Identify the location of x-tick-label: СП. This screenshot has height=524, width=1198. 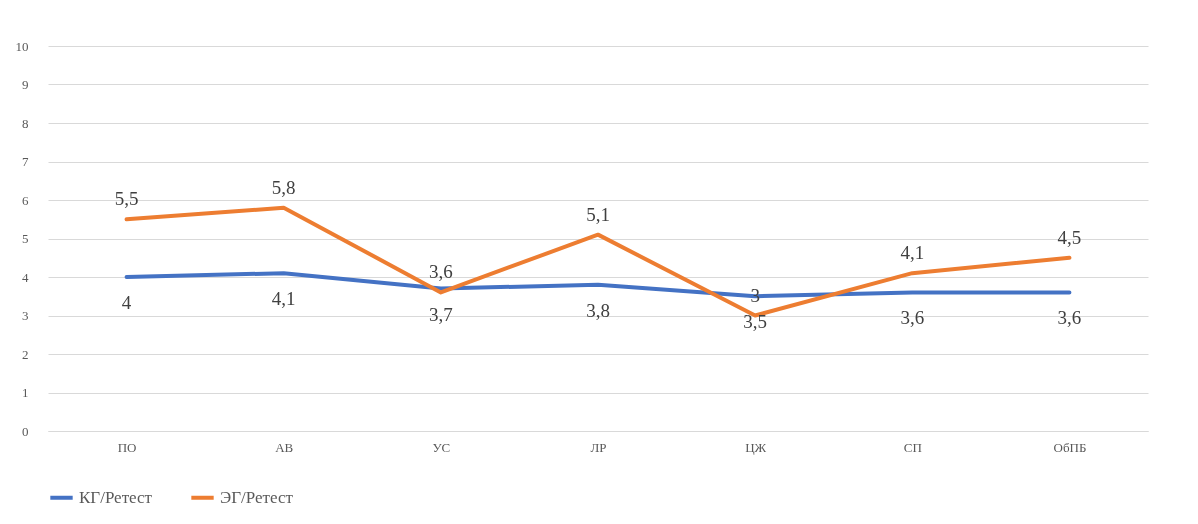
(912, 447).